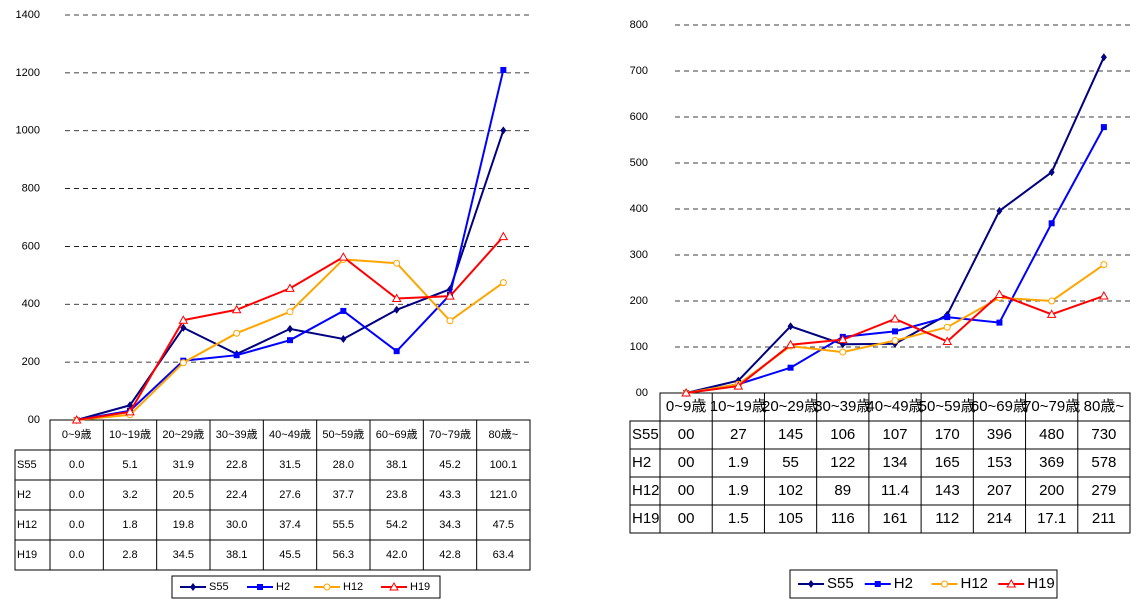 The width and height of the screenshot is (1146, 606). Describe the element at coordinates (999, 518) in the screenshot. I see `table-cell: 214` at that location.